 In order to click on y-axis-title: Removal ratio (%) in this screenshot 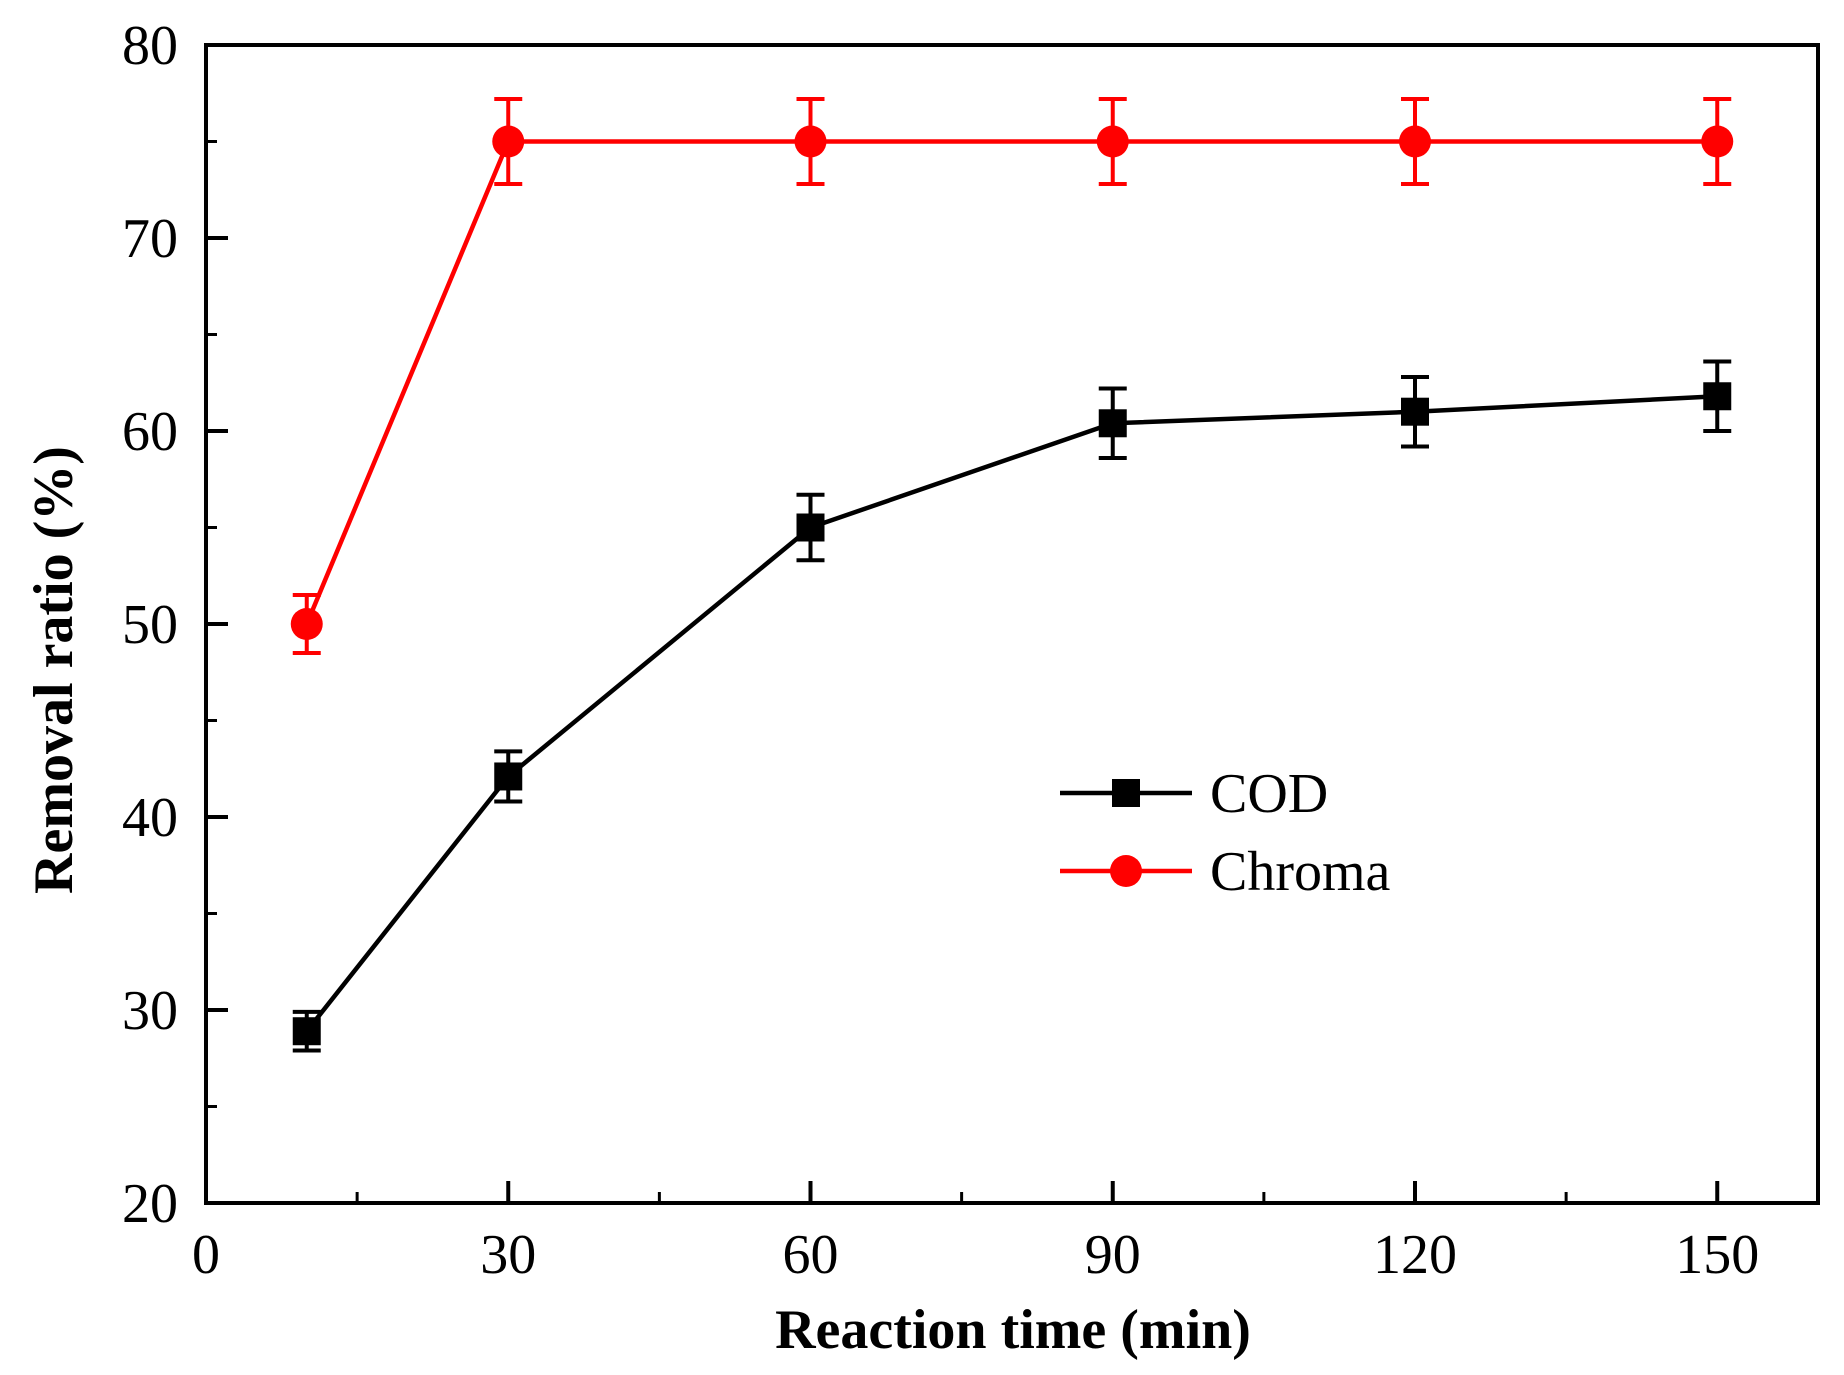, I will do `click(54, 670)`.